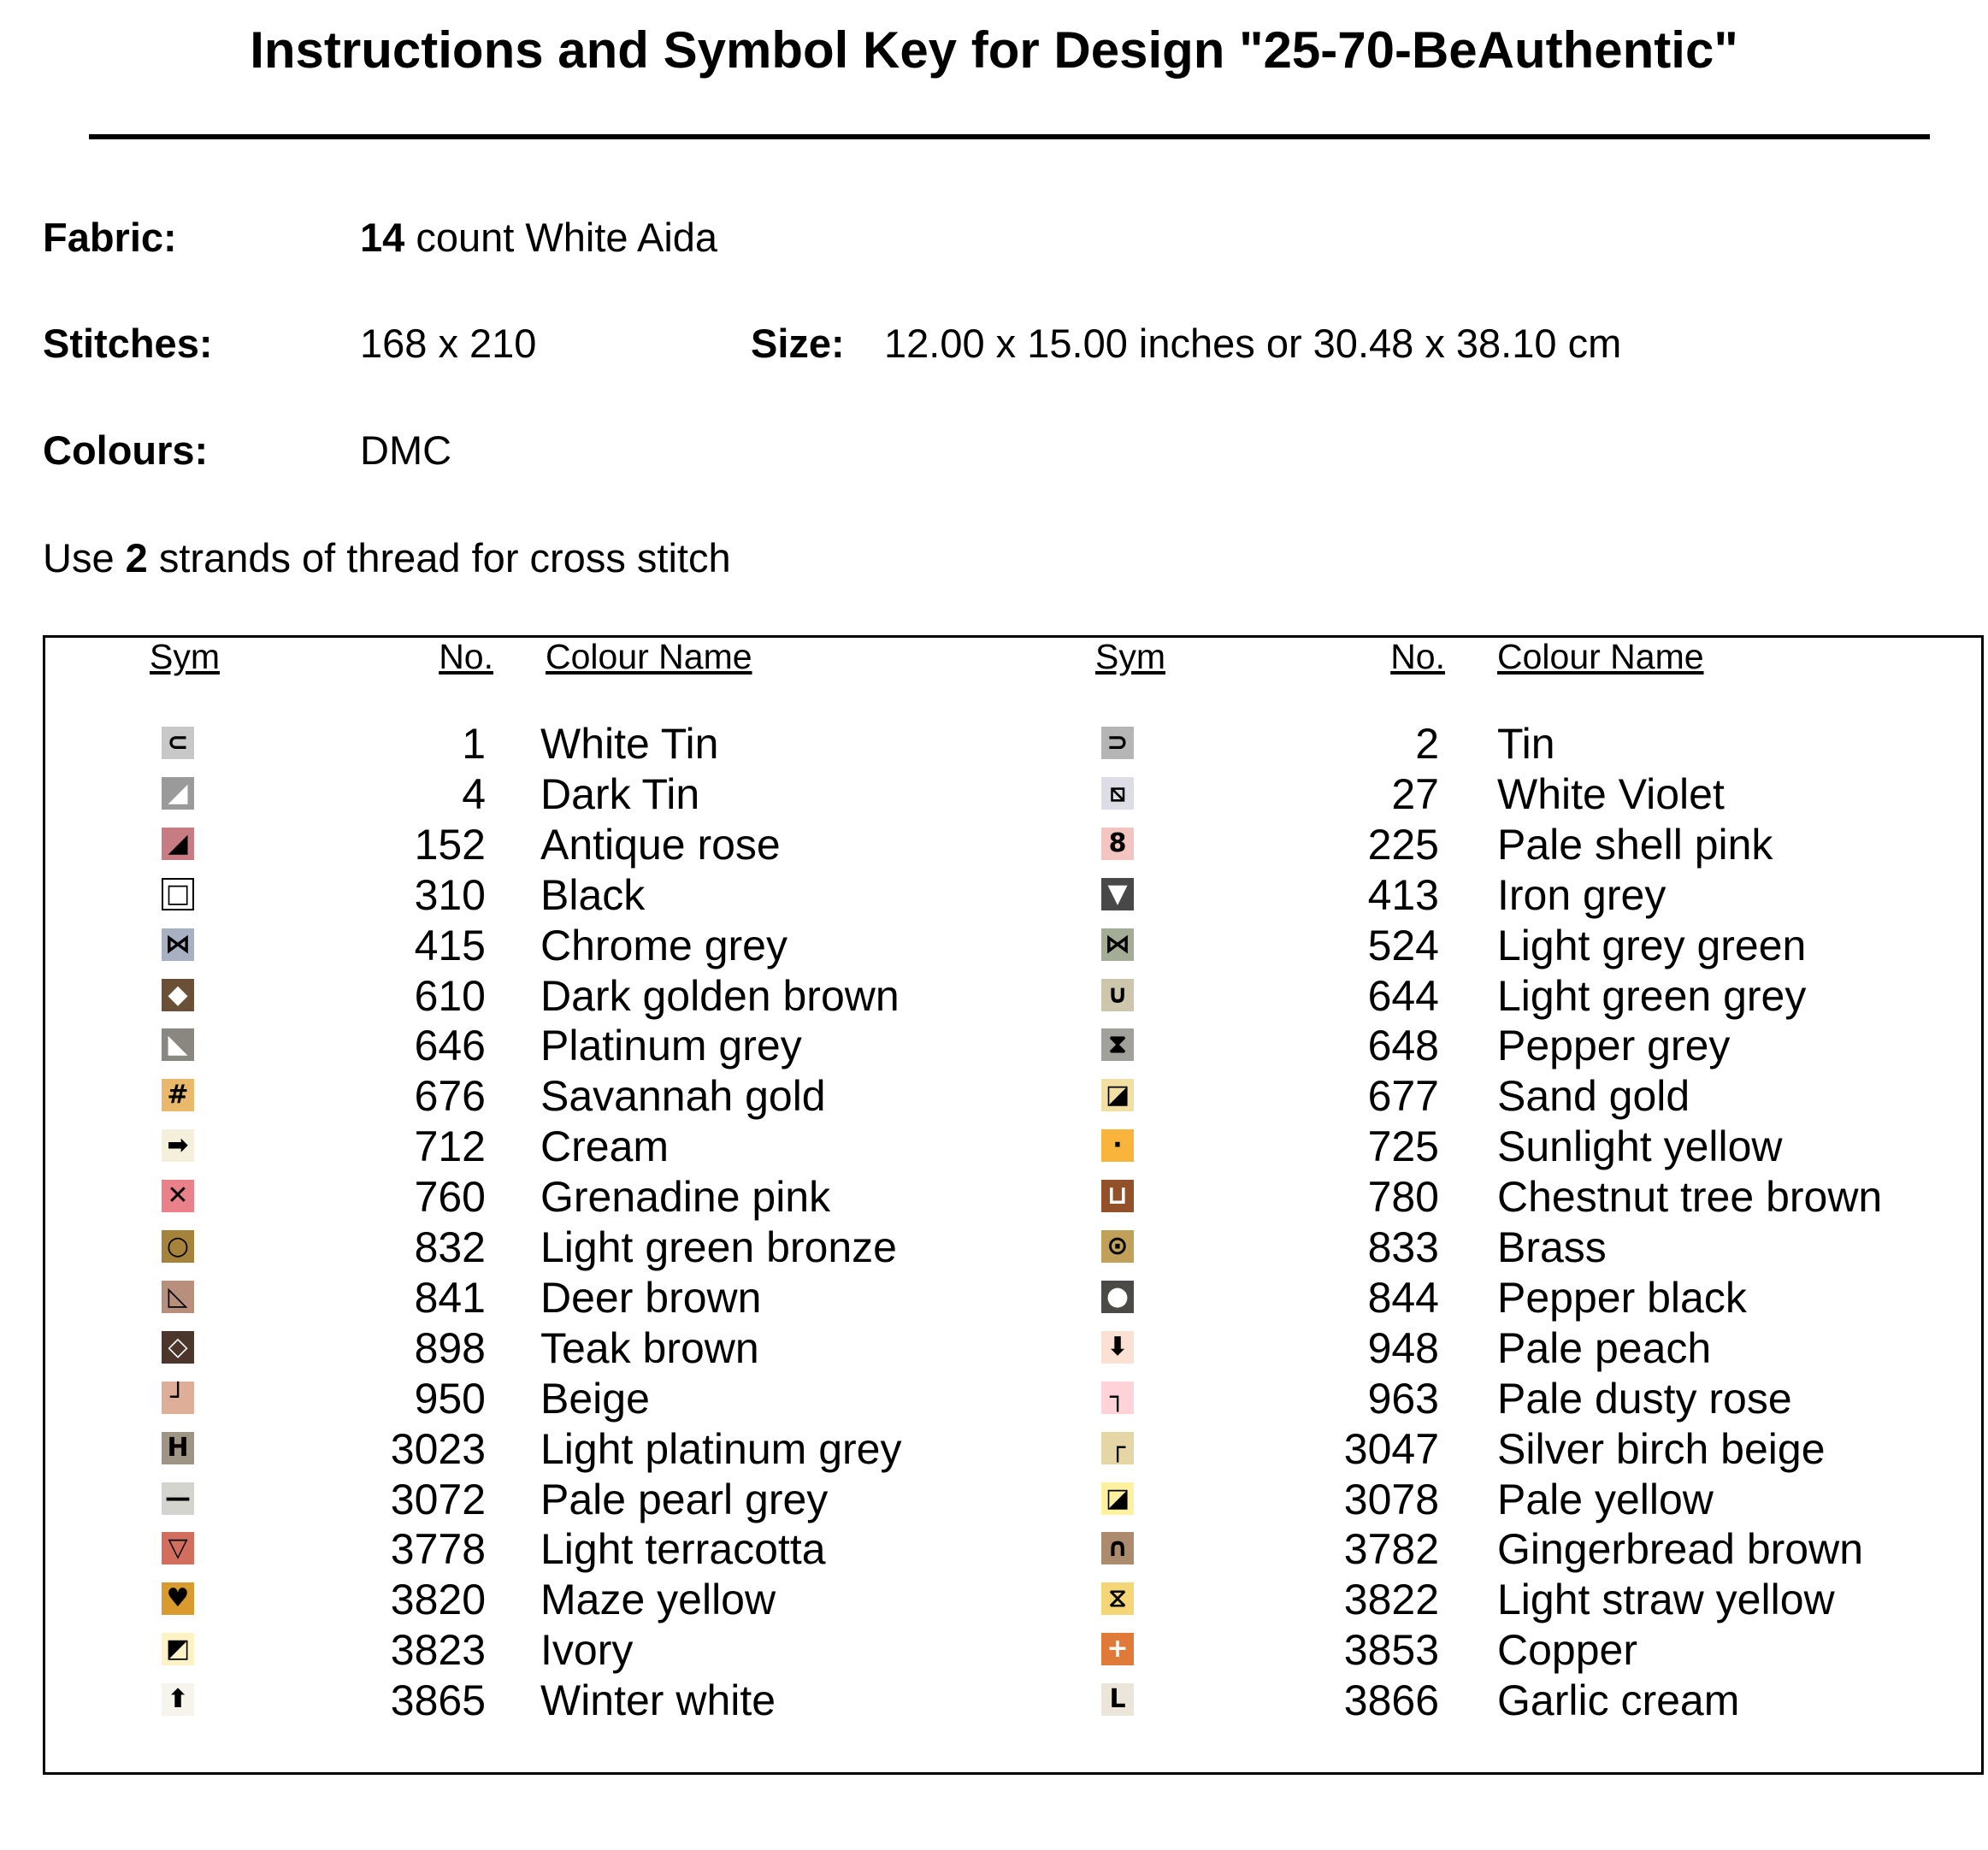 The image size is (1988, 1850). Describe the element at coordinates (587, 1651) in the screenshot. I see `colour-name: Ivory` at that location.